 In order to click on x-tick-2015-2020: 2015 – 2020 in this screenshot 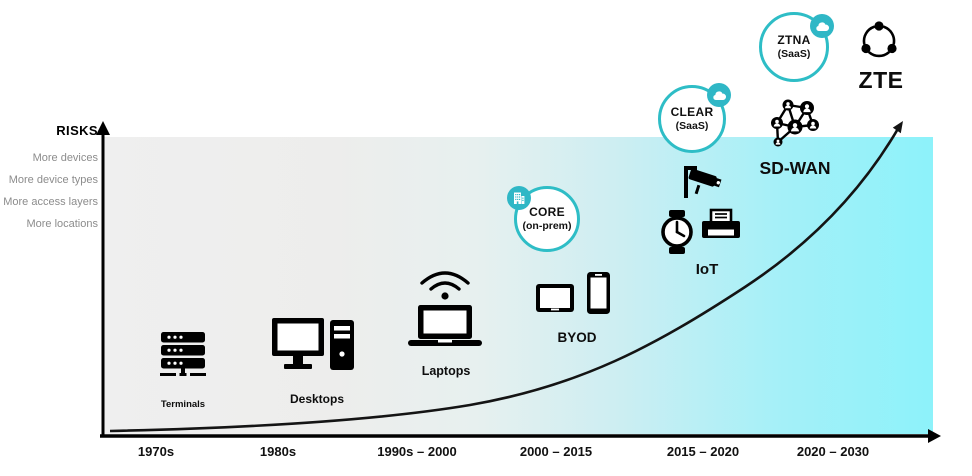, I will do `click(703, 451)`.